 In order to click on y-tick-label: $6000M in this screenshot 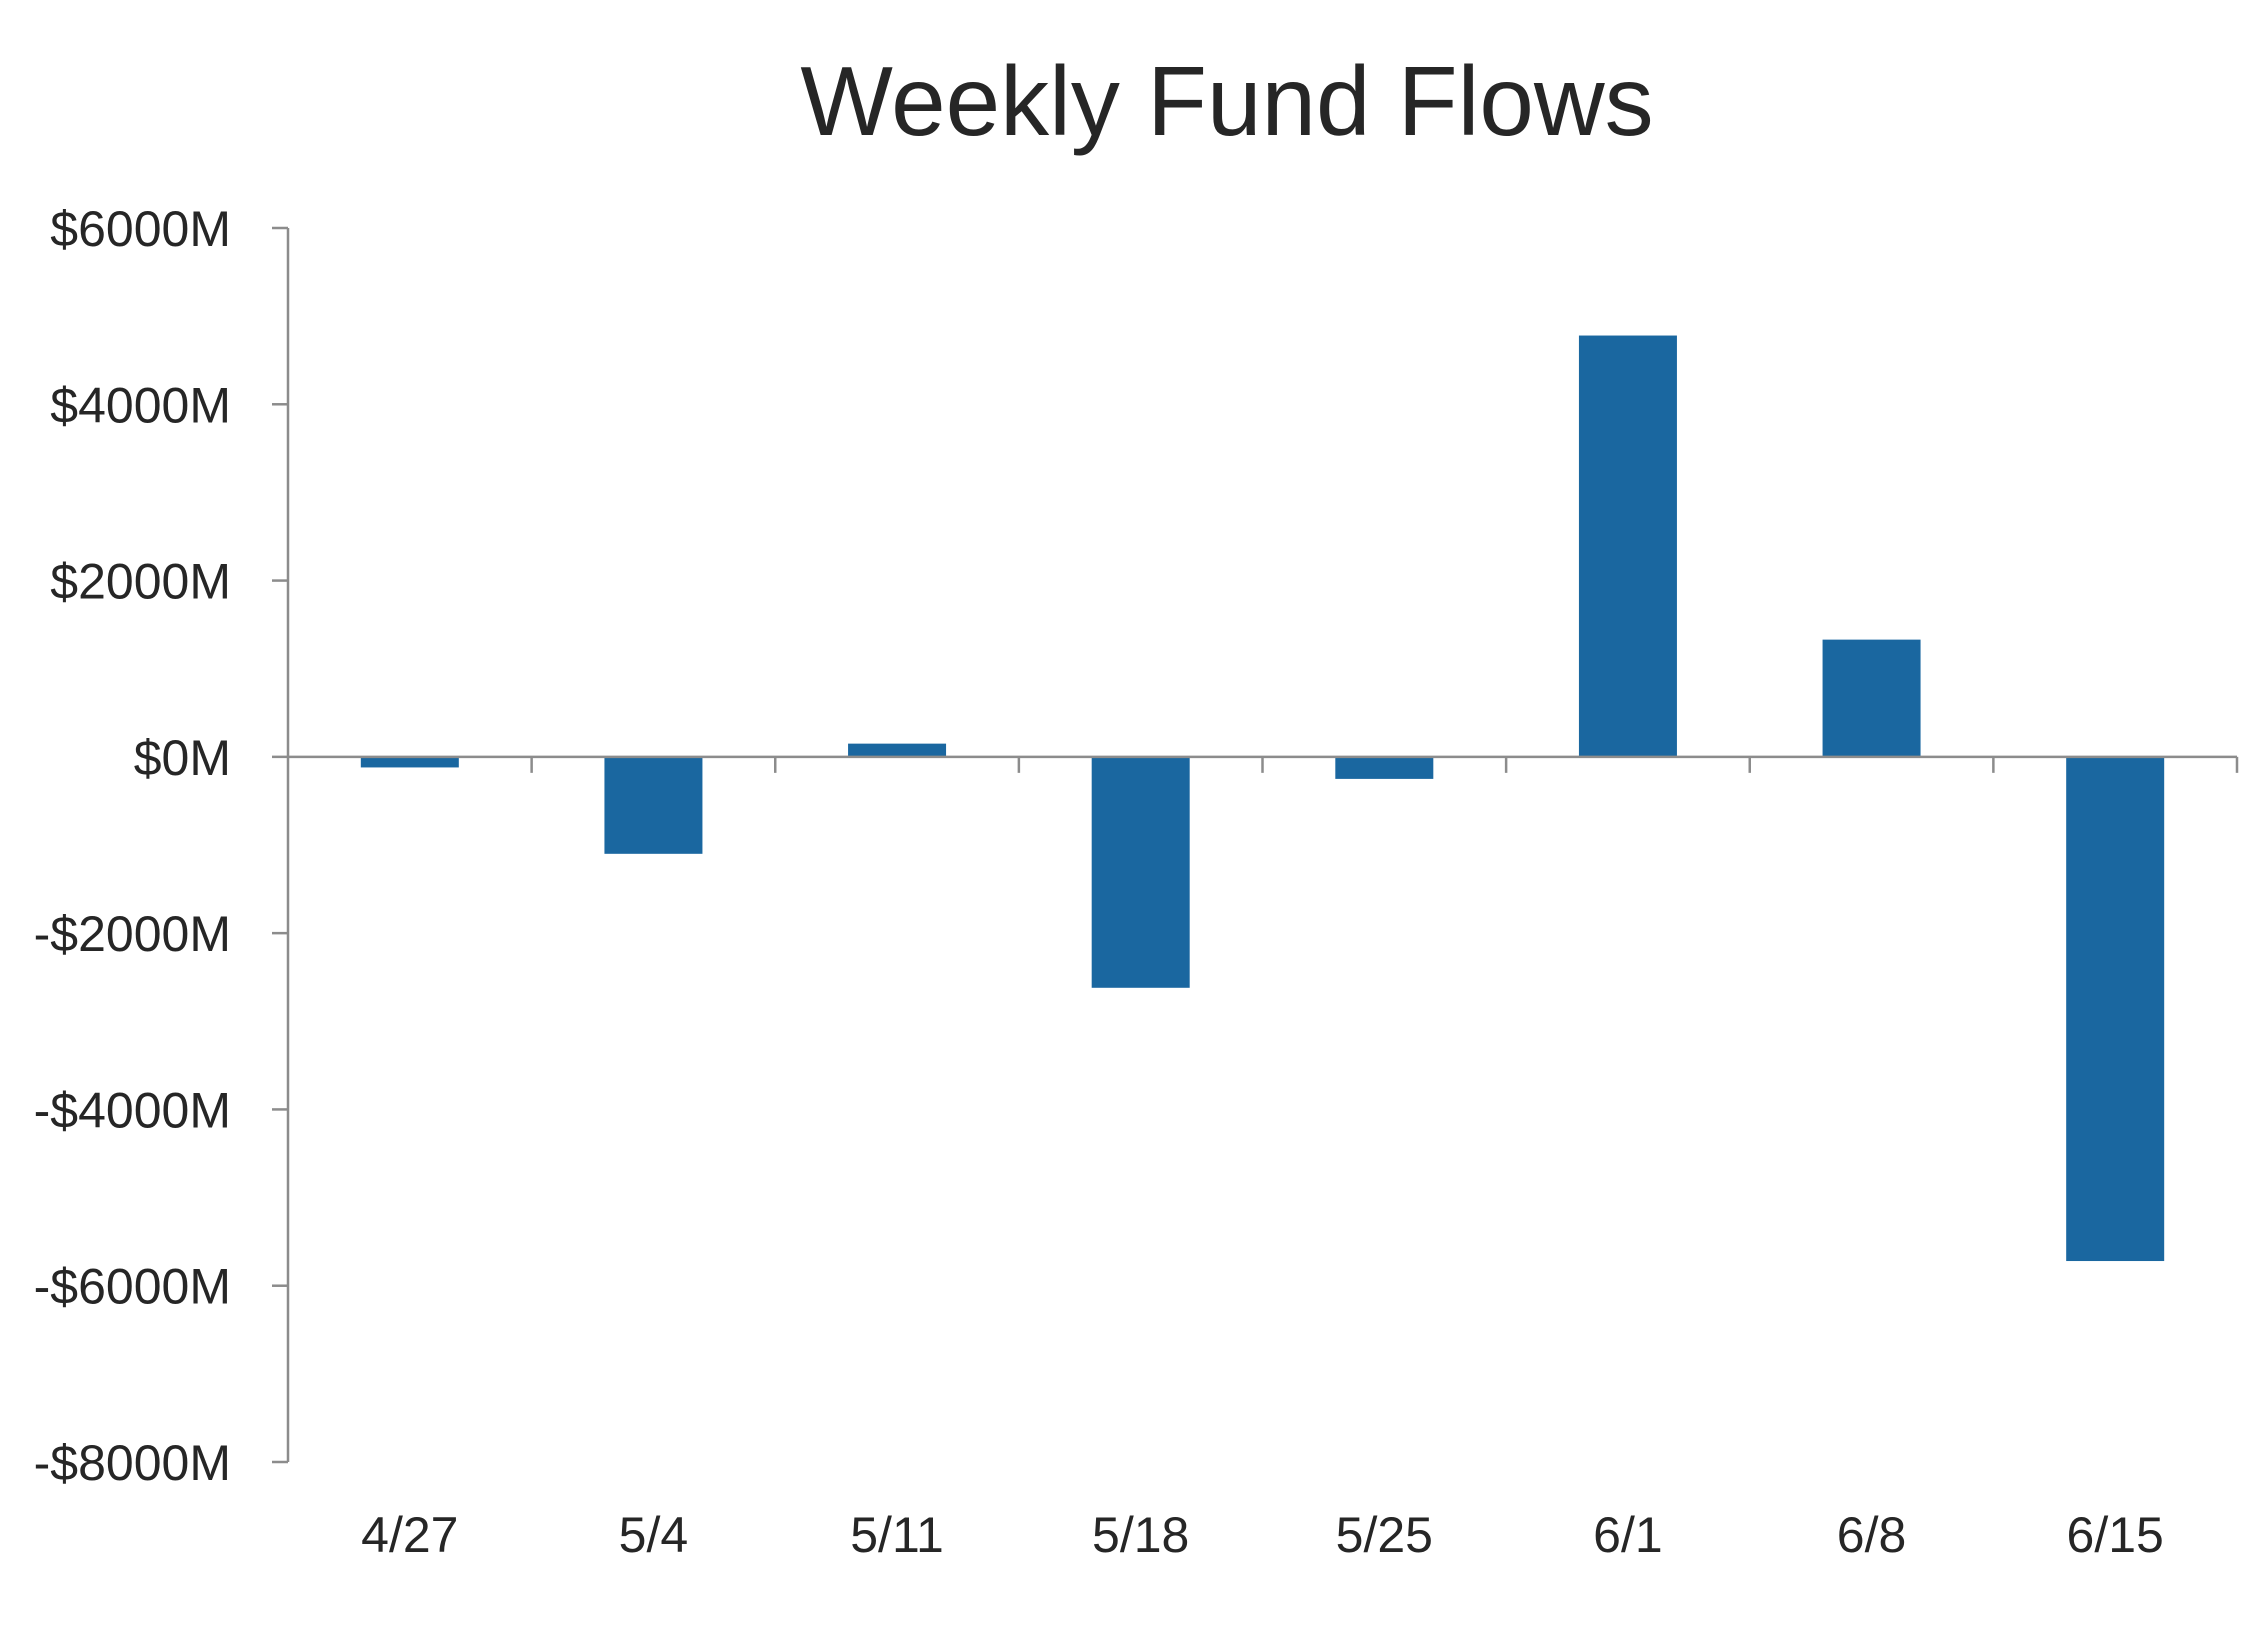, I will do `click(140, 229)`.